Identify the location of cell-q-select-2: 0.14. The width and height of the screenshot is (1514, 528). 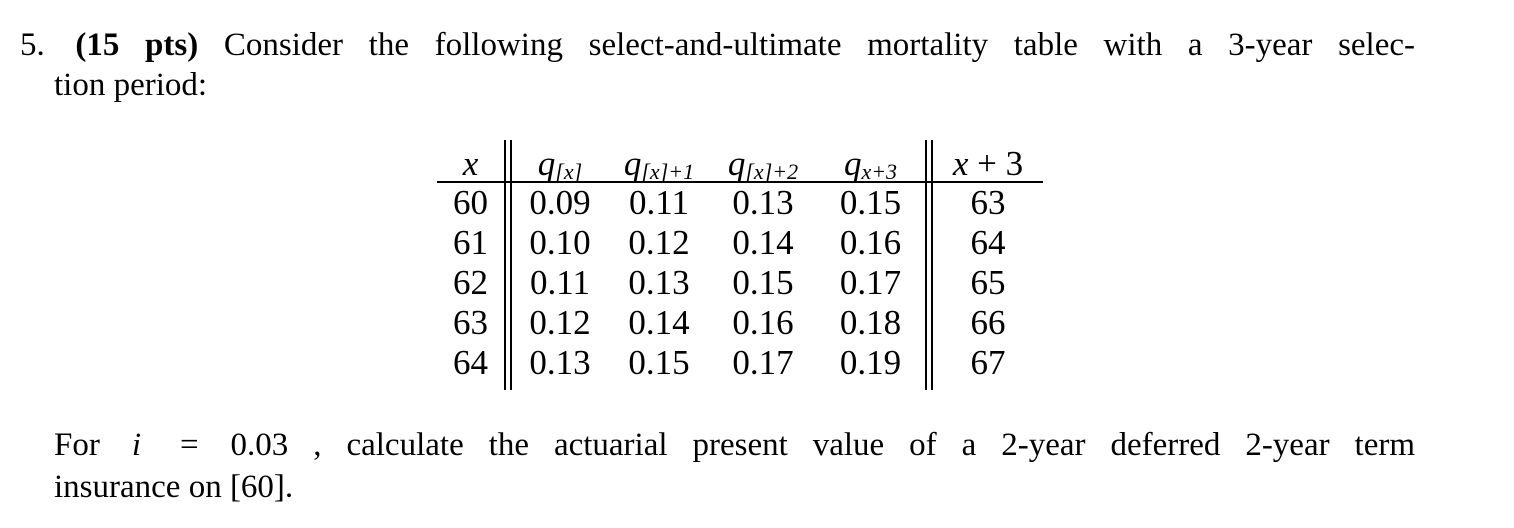
(763, 242).